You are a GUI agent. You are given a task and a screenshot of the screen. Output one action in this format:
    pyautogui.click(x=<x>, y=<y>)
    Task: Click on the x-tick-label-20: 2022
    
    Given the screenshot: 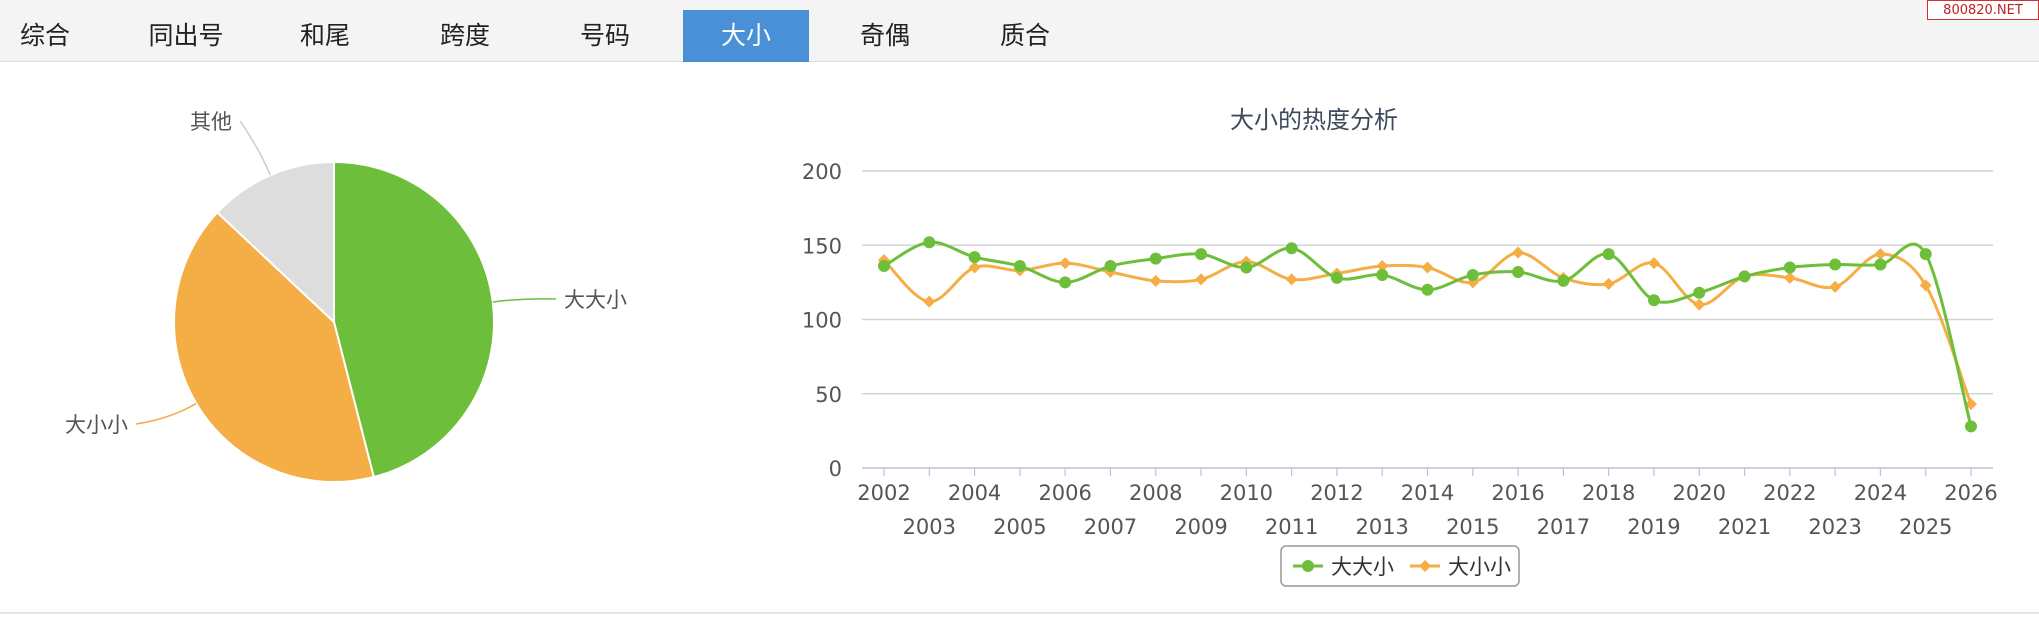 What is the action you would take?
    pyautogui.click(x=1789, y=493)
    